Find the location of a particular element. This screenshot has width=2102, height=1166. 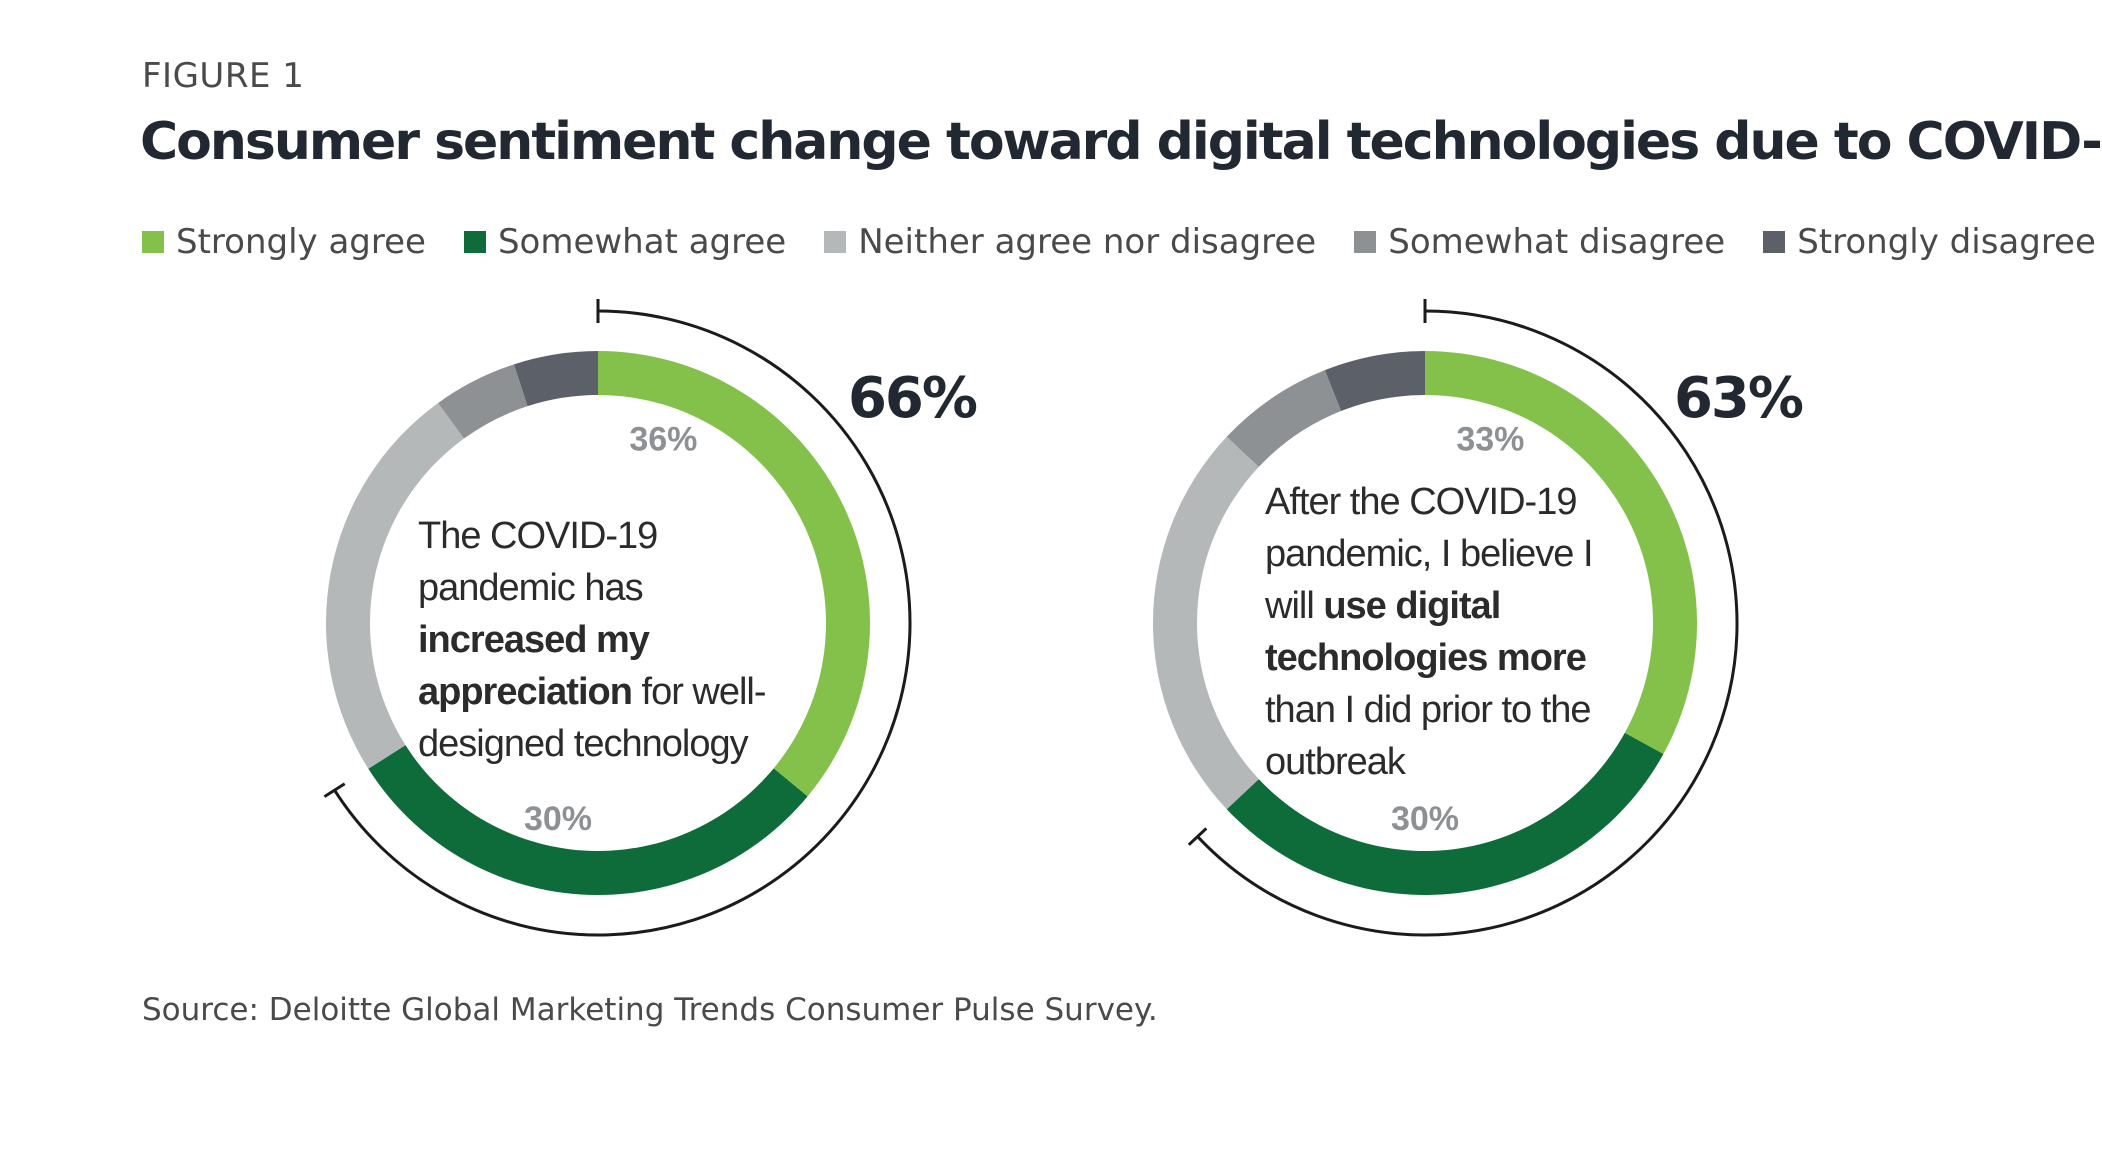

donut-2-label-strongly-agree: 33% is located at coordinates (1490, 439).